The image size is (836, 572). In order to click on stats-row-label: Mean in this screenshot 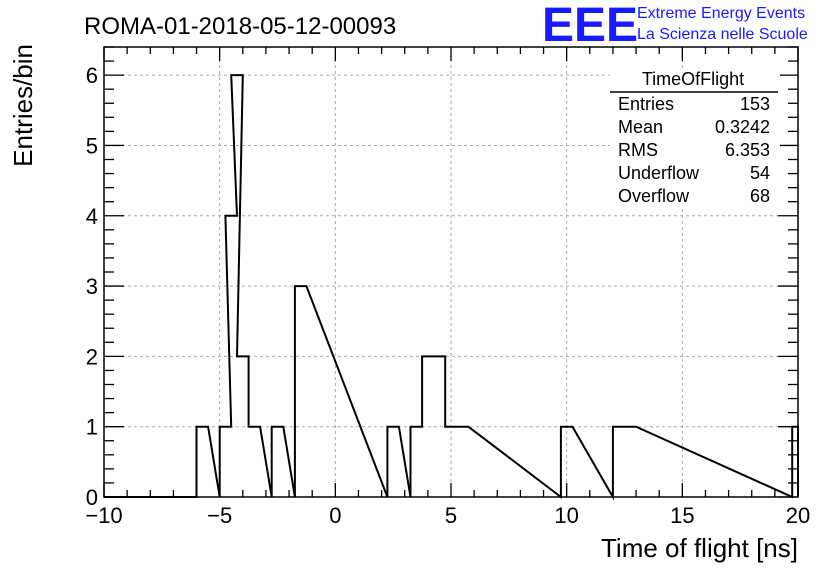, I will do `click(640, 127)`.